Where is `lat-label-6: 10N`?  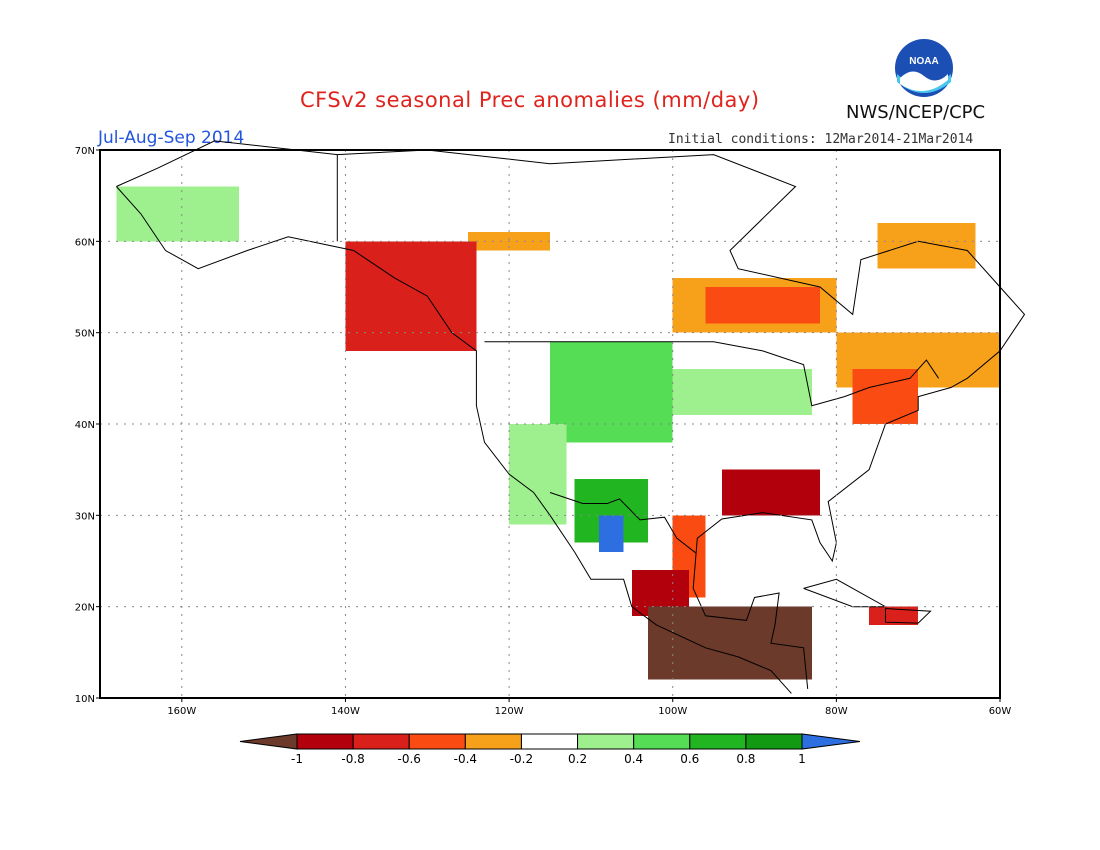
lat-label-6: 10N is located at coordinates (85, 699).